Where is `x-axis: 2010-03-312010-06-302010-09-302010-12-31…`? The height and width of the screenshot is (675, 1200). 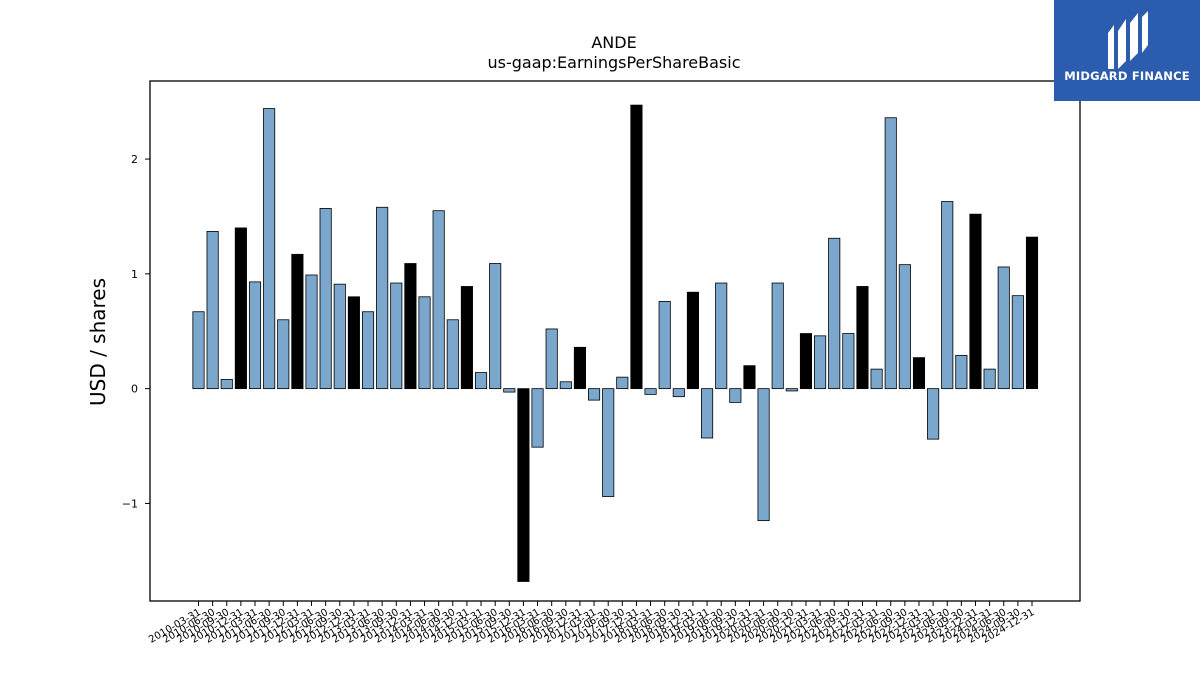
x-axis: 2010-03-312010-06-302010-09-302010-12-31… is located at coordinates (592, 623).